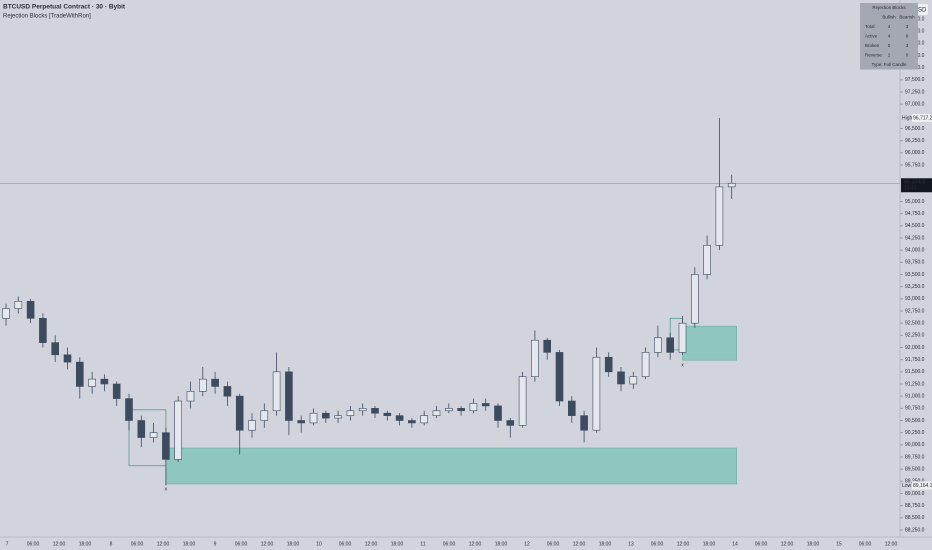 This screenshot has height=550, width=932. Describe the element at coordinates (907, 45) in the screenshot. I see `table-cell: 3` at that location.